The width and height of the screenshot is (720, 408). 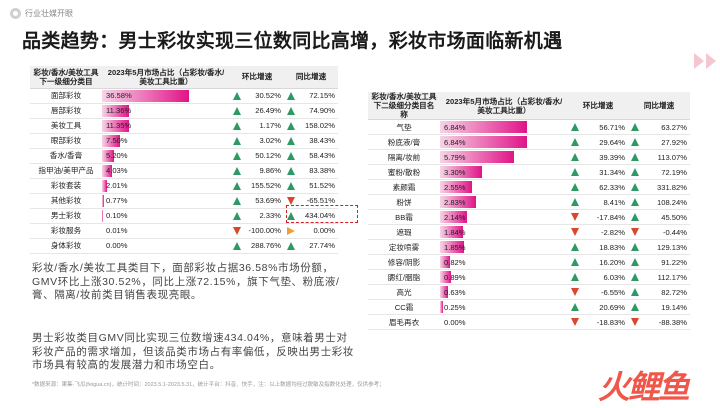 I want to click on category-name: 气垫, so click(x=404, y=127).